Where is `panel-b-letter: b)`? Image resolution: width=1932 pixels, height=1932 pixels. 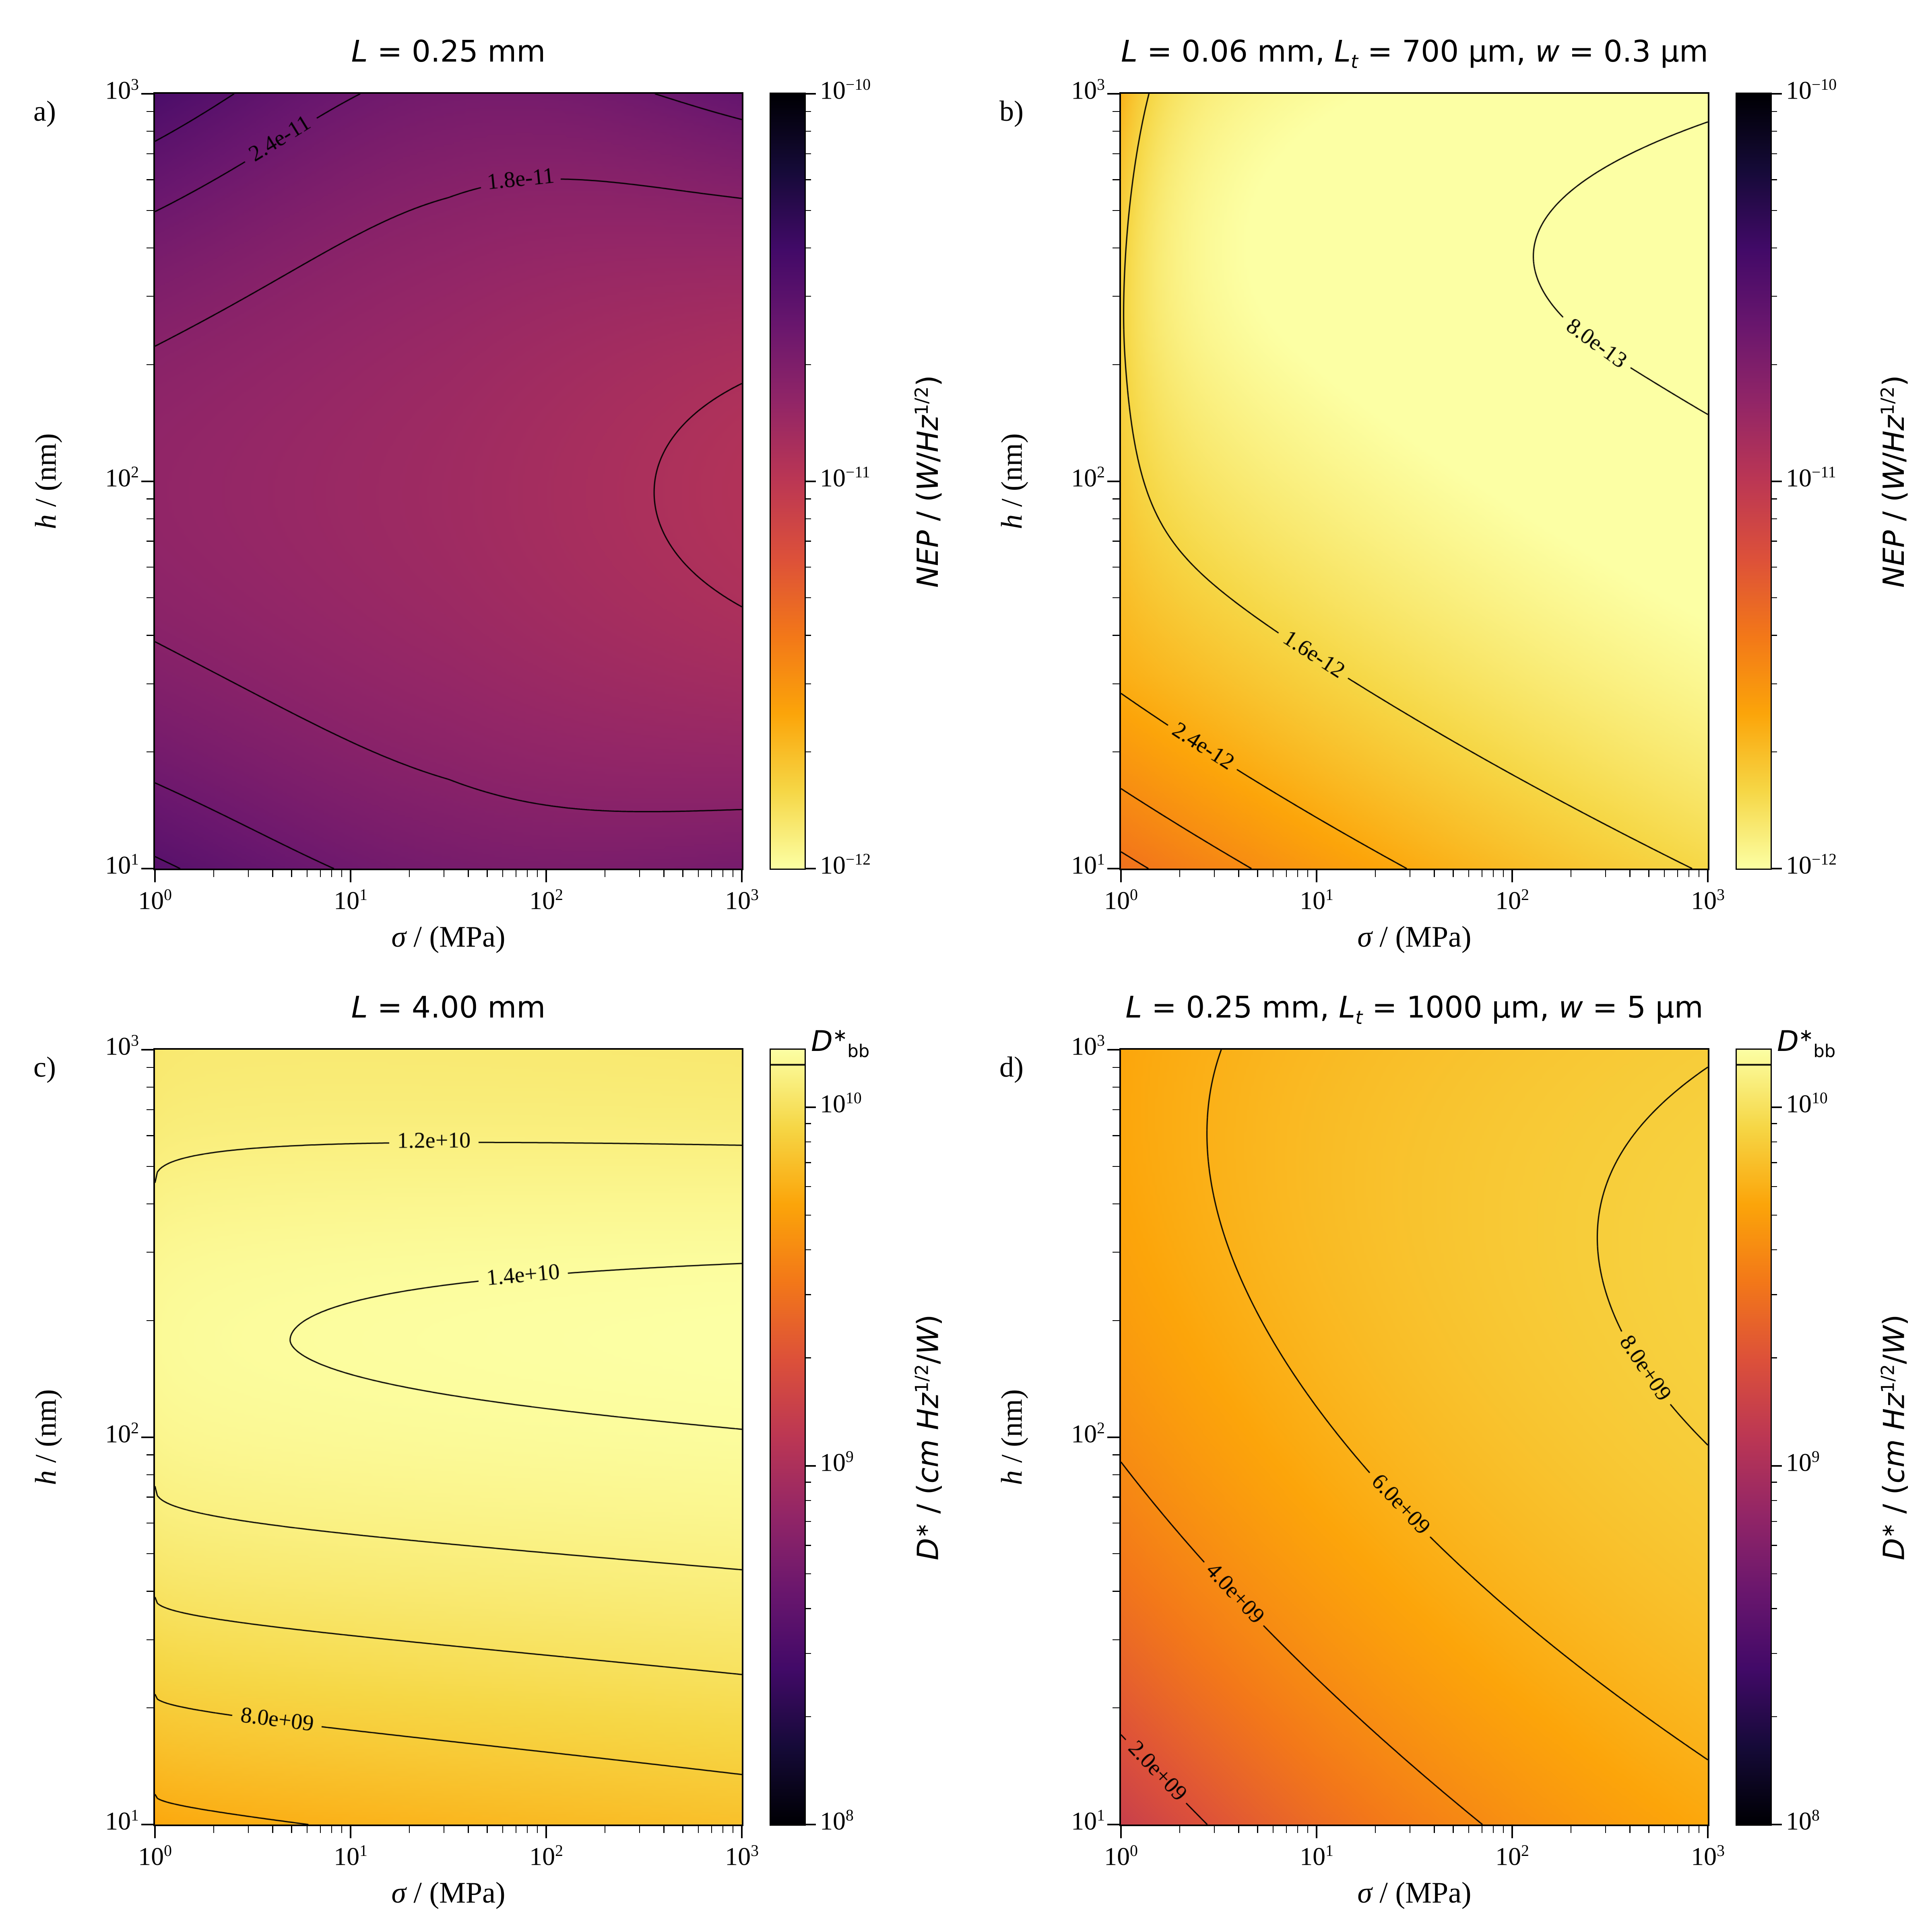
panel-b-letter: b) is located at coordinates (1011, 111).